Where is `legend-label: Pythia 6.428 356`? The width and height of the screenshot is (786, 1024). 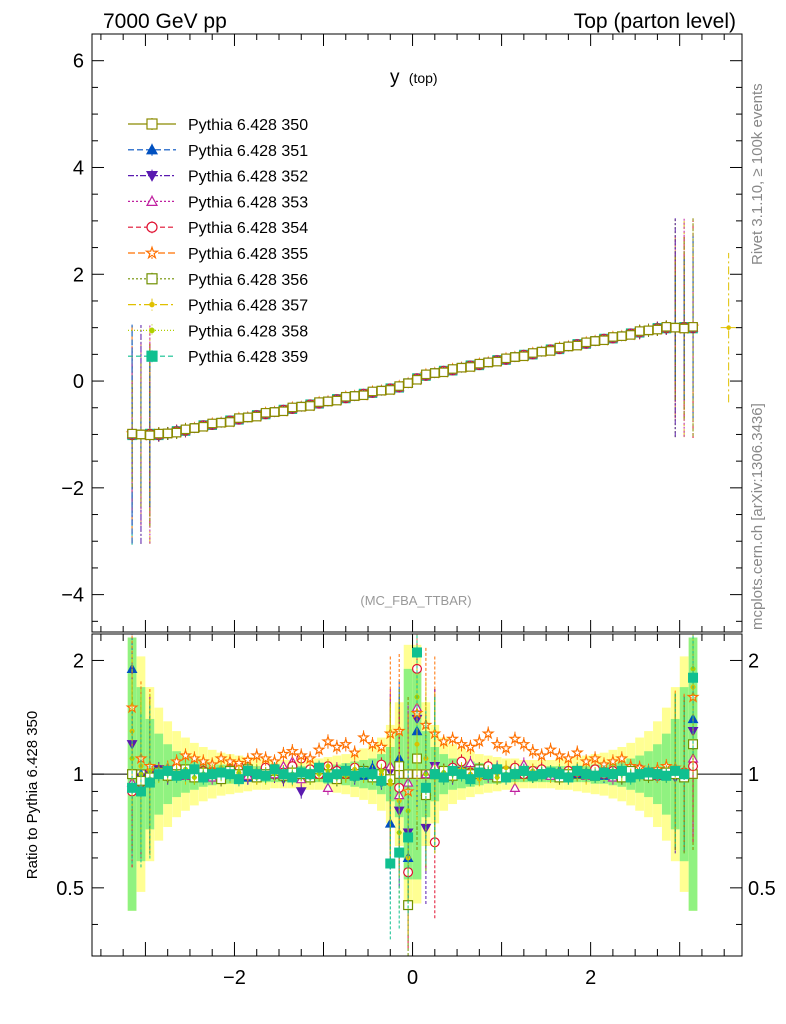
legend-label: Pythia 6.428 356 is located at coordinates (248, 280).